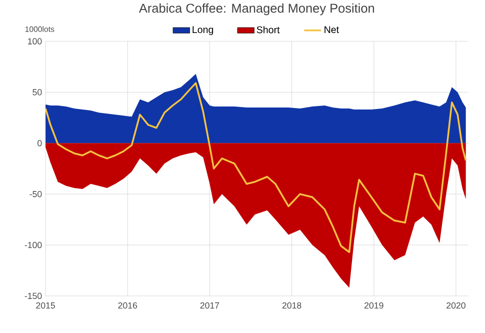 This screenshot has width=485, height=333. I want to click on x-tick-label: 2018, so click(292, 305).